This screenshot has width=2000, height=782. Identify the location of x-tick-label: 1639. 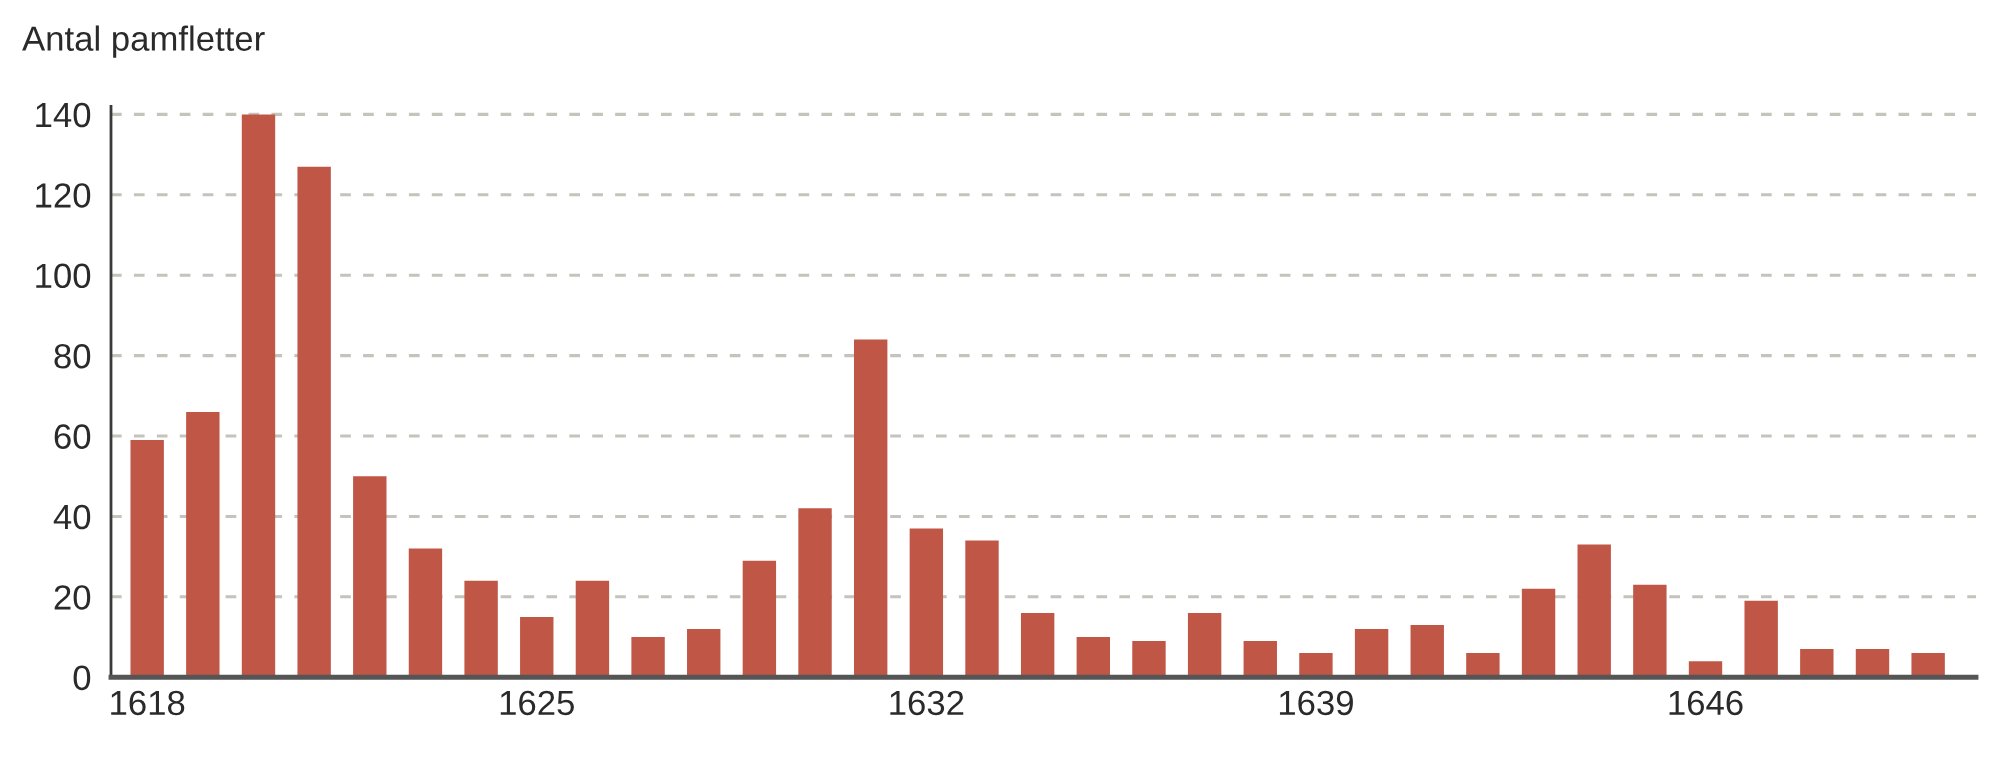
(1316, 703).